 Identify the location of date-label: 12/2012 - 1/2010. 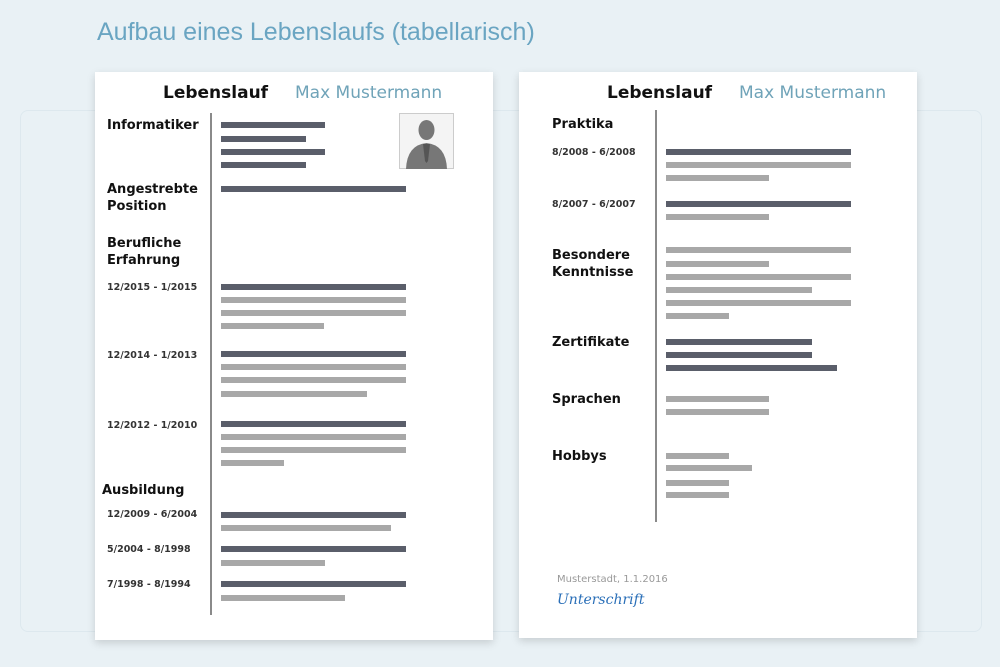
(152, 425).